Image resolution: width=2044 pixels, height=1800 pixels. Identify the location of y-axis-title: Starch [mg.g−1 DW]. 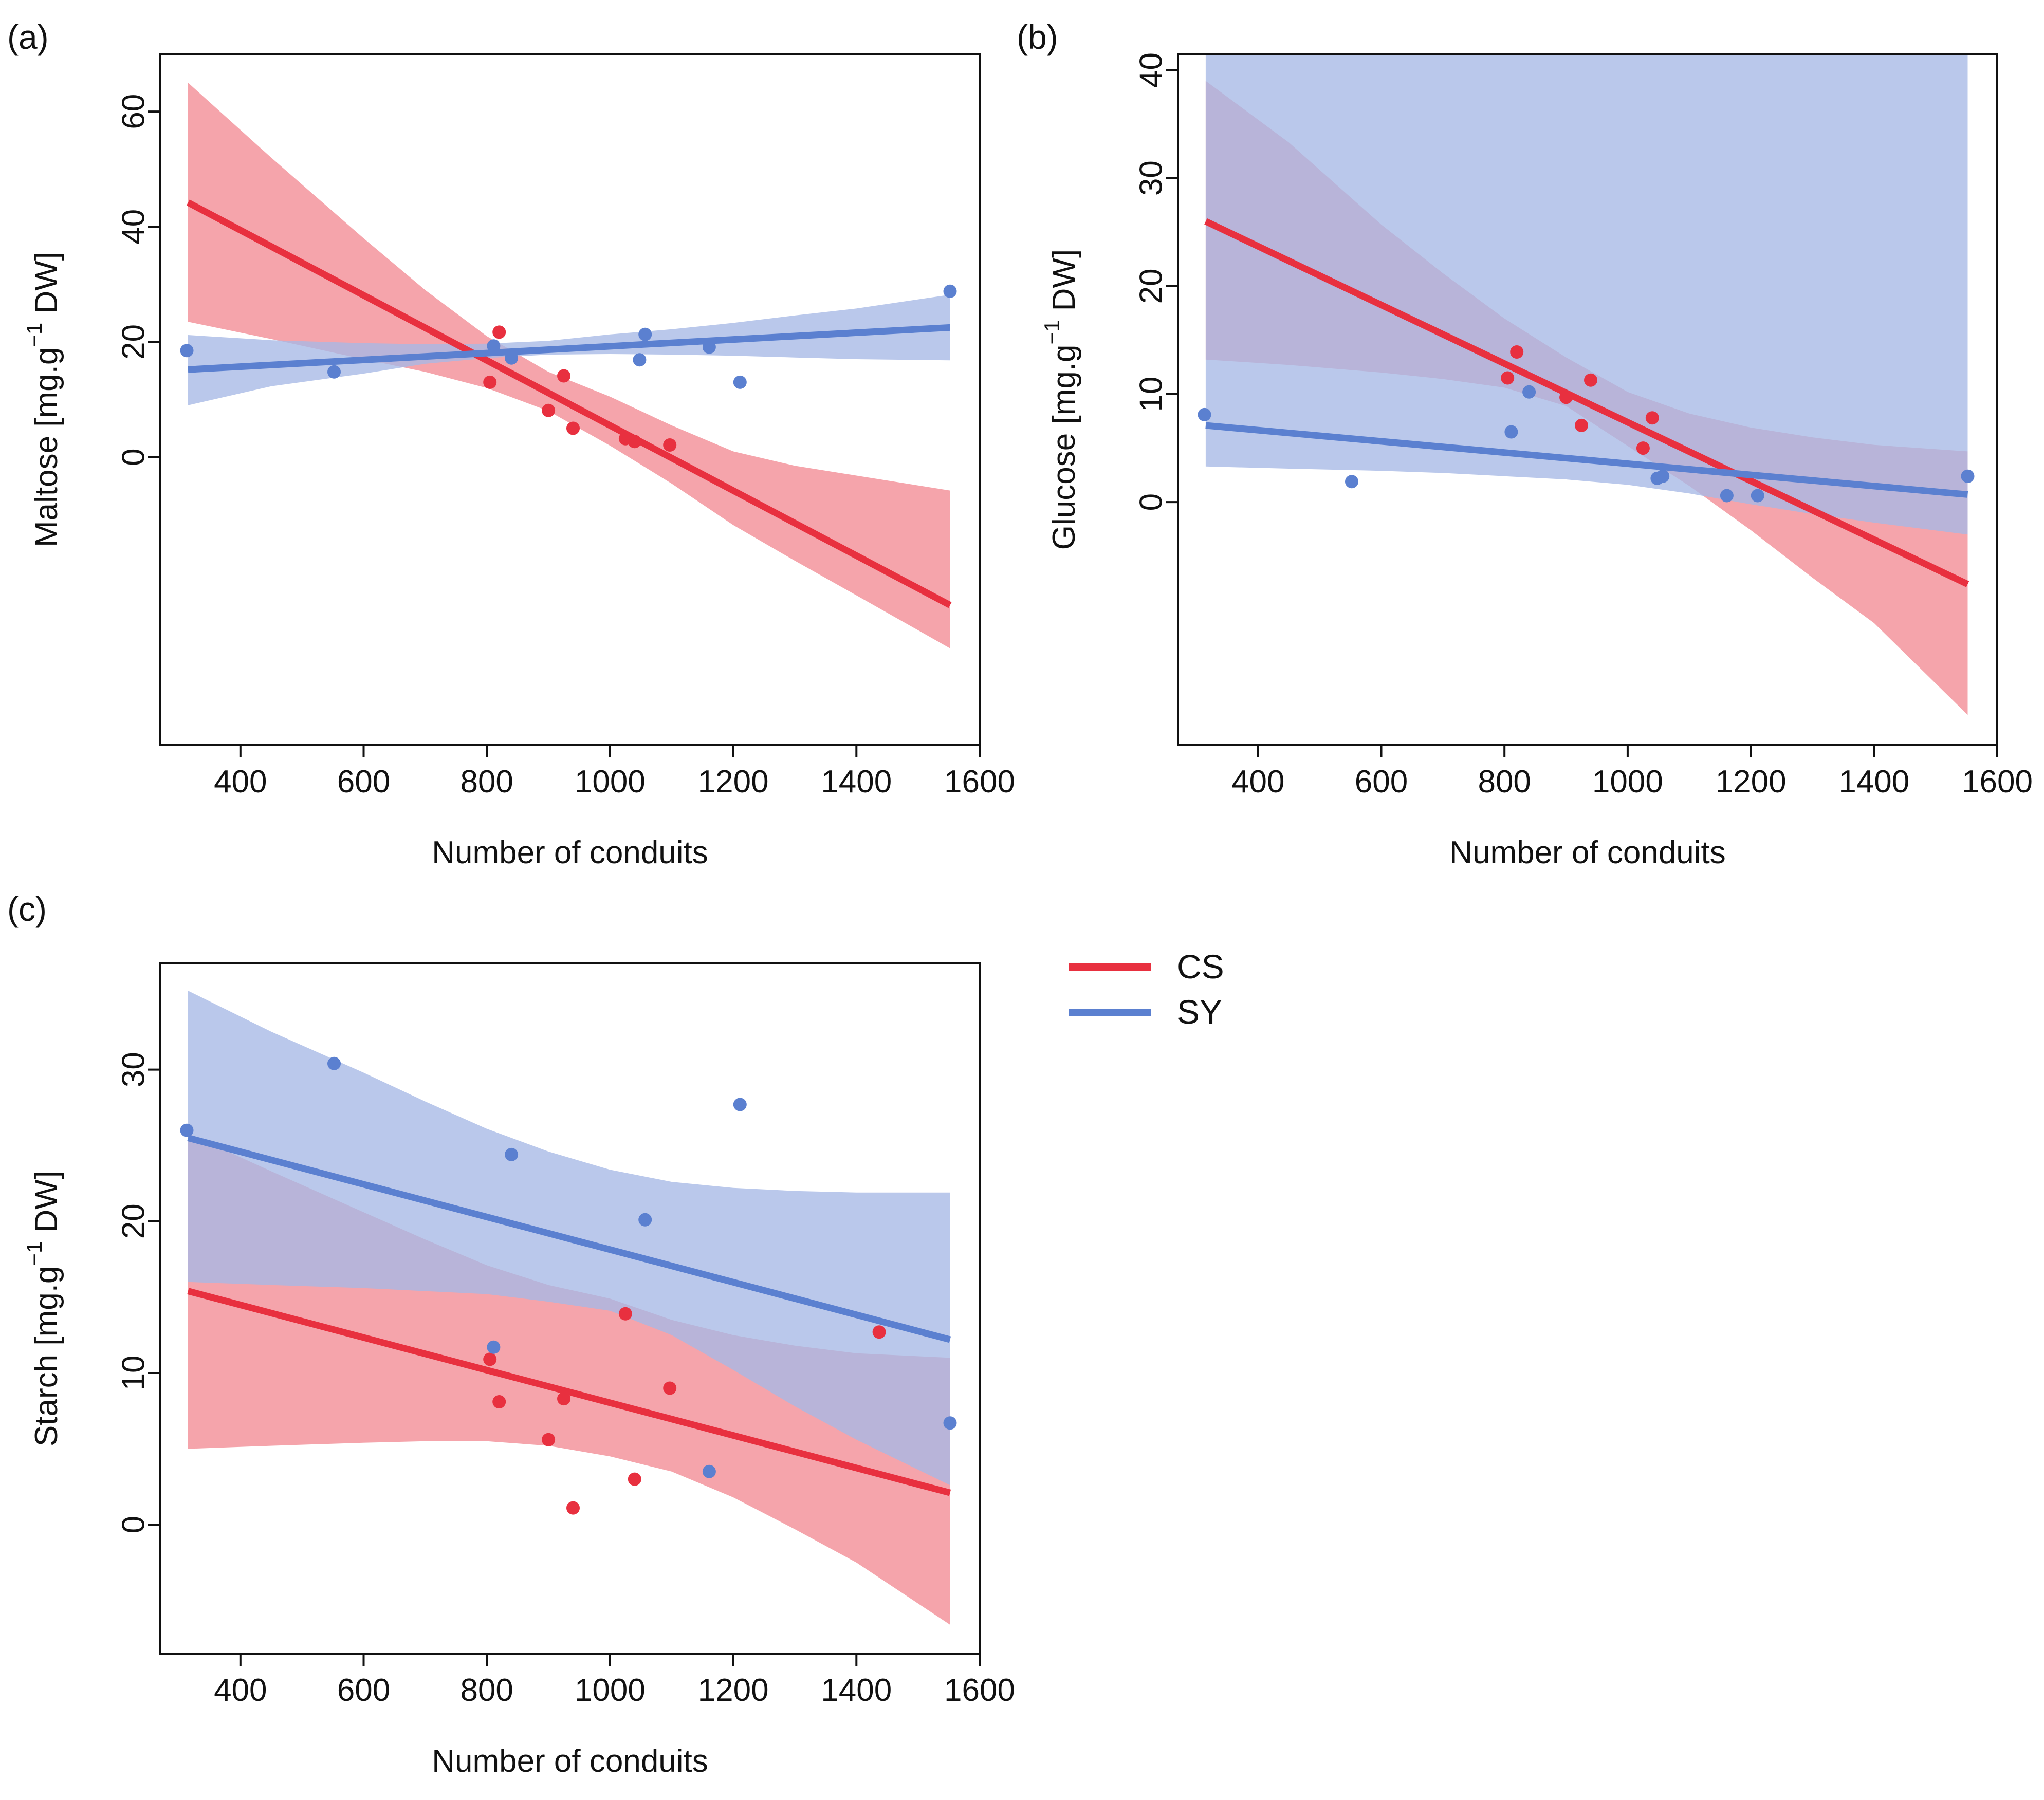
(43, 1309).